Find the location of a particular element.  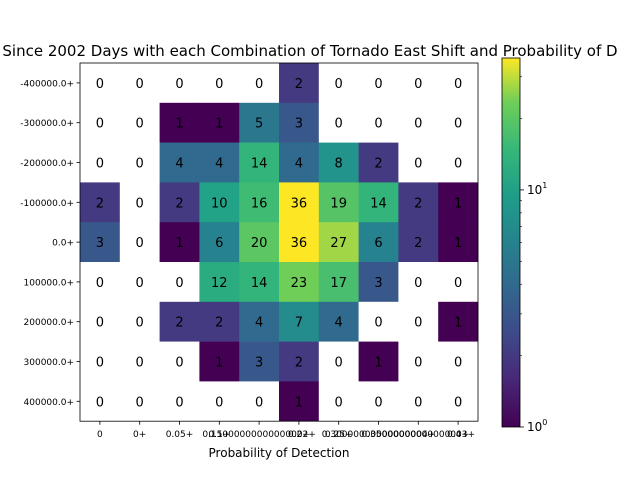

y-tick-label: -400000.0+ is located at coordinates (47, 84).